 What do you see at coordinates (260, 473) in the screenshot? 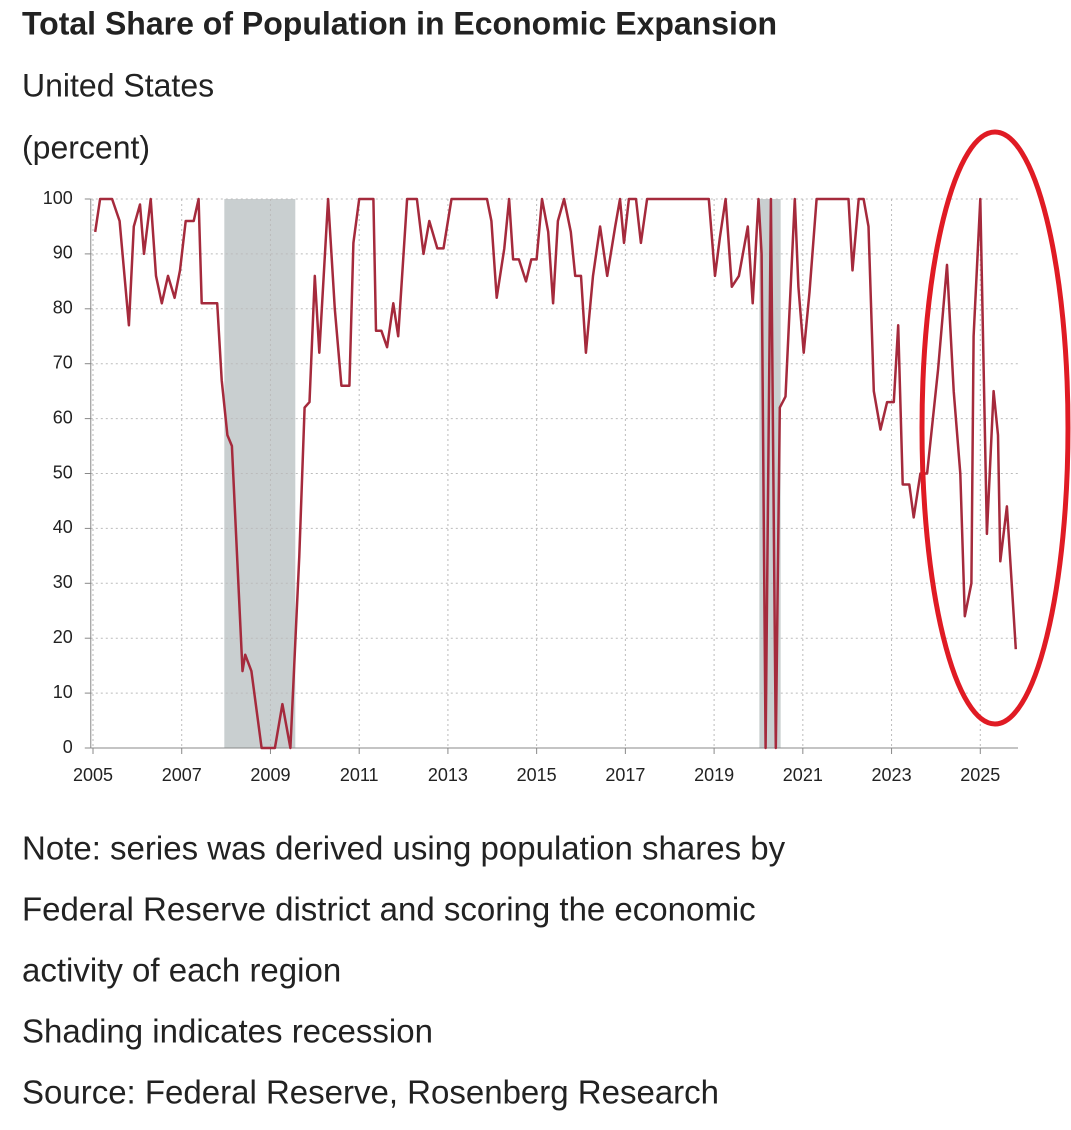
I see `recession-band` at bounding box center [260, 473].